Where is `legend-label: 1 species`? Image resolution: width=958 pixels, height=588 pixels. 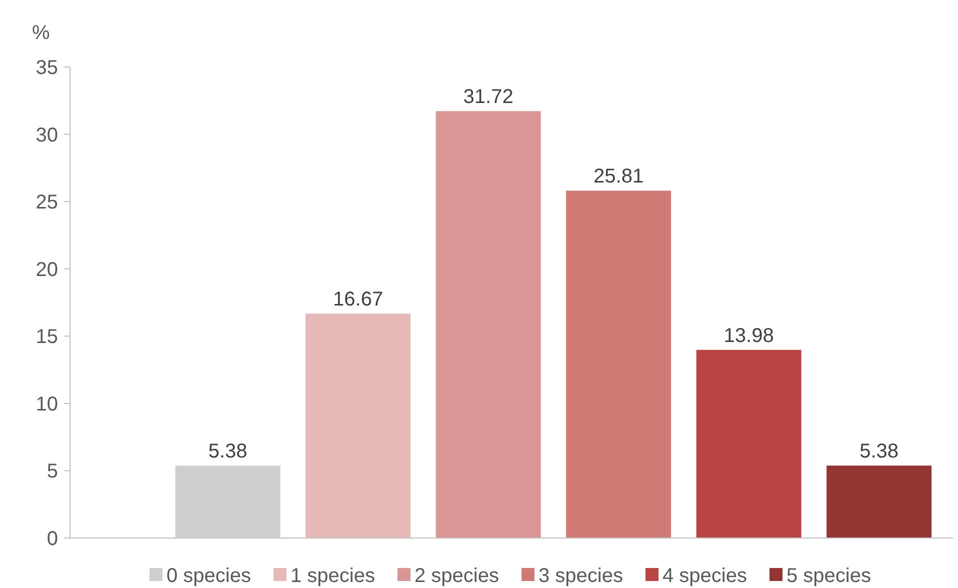 legend-label: 1 species is located at coordinates (332, 576).